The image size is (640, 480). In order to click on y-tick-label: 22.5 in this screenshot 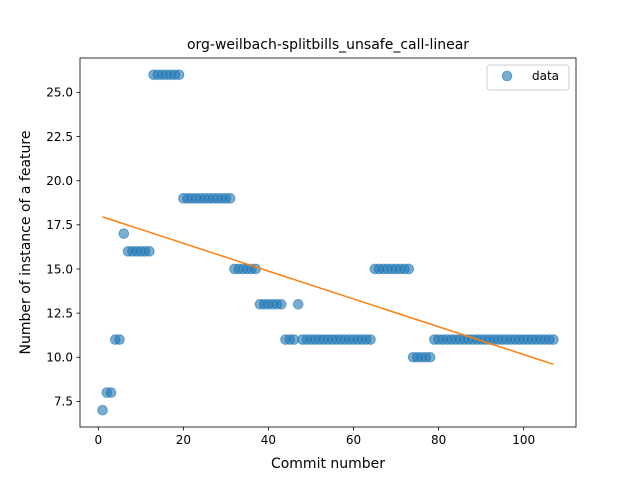, I will do `click(59, 137)`.